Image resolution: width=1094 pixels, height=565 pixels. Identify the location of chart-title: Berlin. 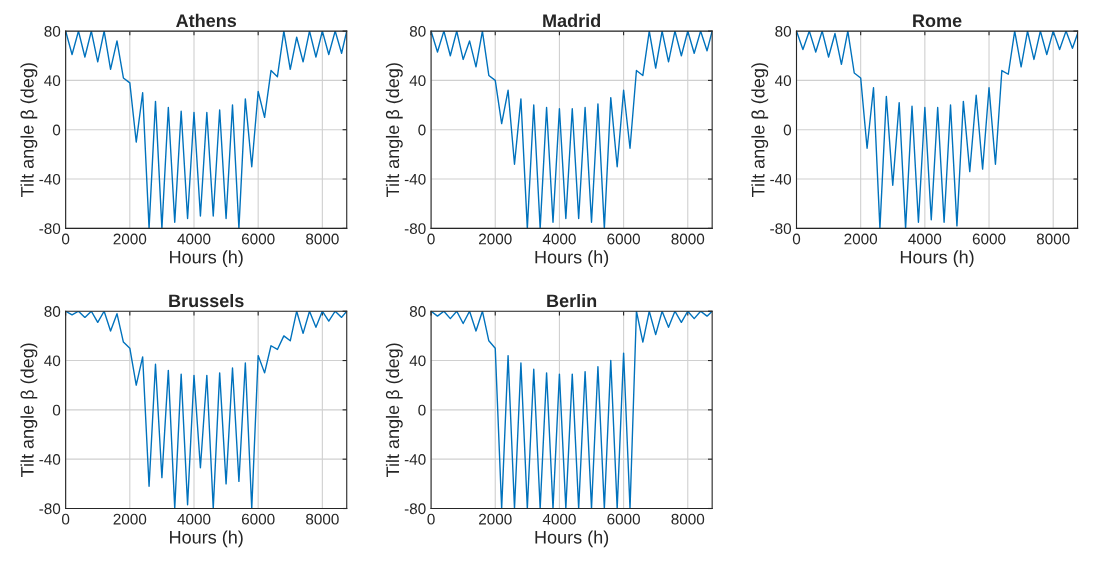
(572, 300).